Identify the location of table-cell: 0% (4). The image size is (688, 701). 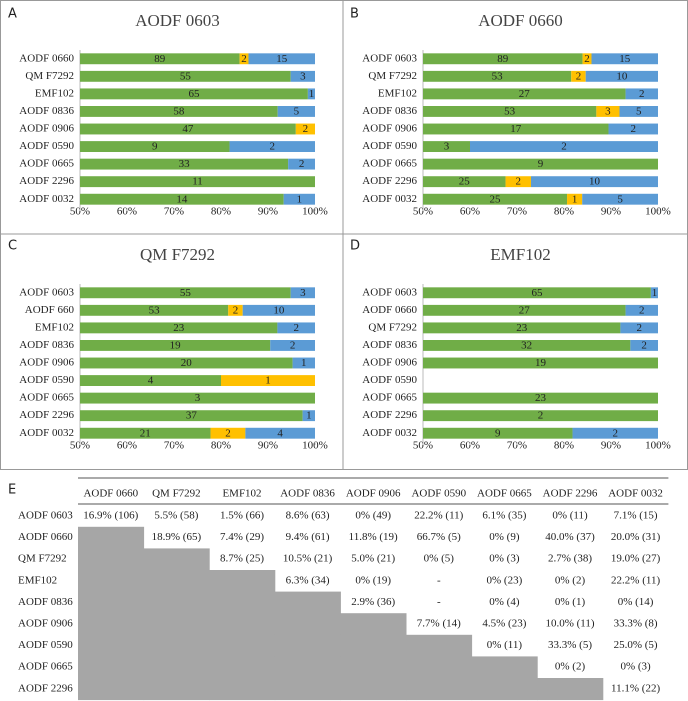
(504, 602).